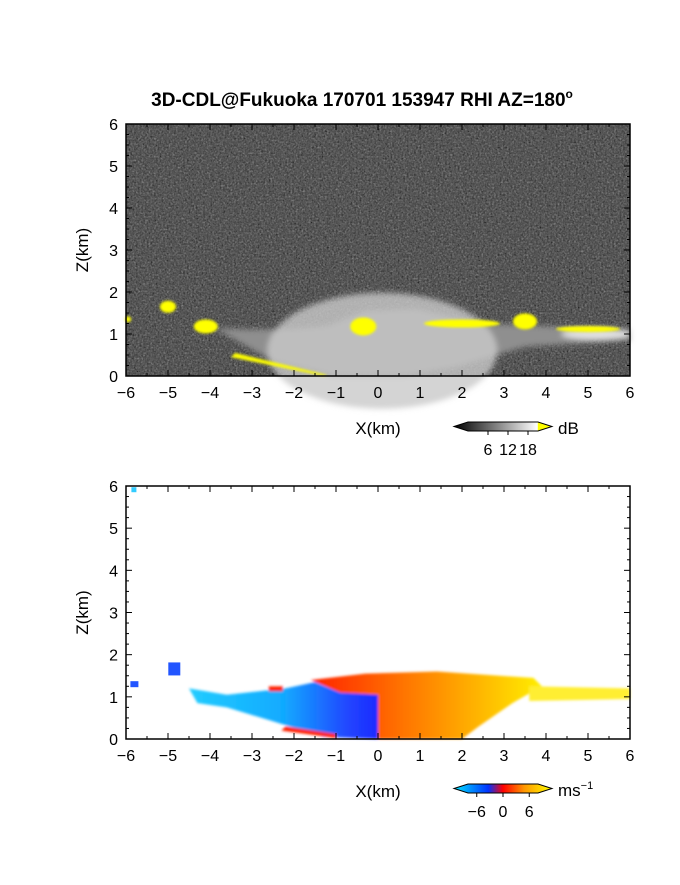 The image size is (680, 885). I want to click on colorbar-tick-label: −6, so click(477, 812).